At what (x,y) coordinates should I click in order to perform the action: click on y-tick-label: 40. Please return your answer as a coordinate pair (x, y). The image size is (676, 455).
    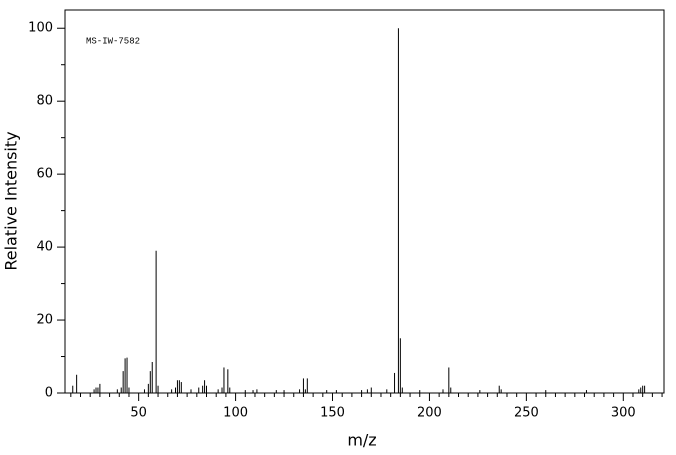
    Looking at the image, I should click on (44, 247).